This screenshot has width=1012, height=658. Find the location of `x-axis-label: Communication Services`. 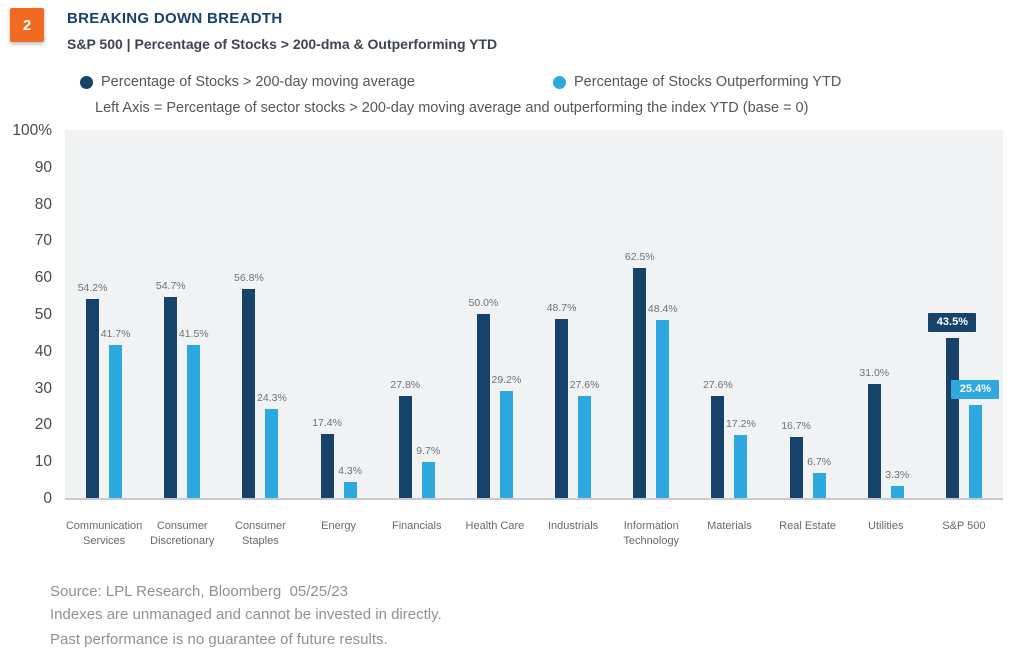

x-axis-label: Communication Services is located at coordinates (104, 534).